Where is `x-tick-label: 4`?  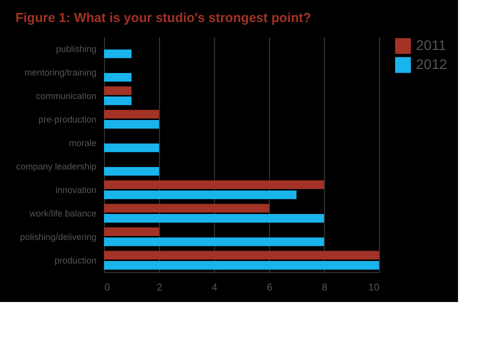 x-tick-label: 4 is located at coordinates (215, 288).